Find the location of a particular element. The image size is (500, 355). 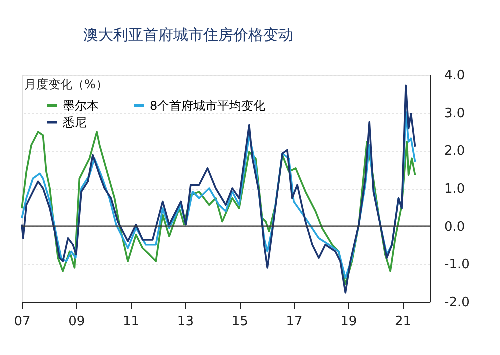

y-tick-label: 4.0 is located at coordinates (455, 76).